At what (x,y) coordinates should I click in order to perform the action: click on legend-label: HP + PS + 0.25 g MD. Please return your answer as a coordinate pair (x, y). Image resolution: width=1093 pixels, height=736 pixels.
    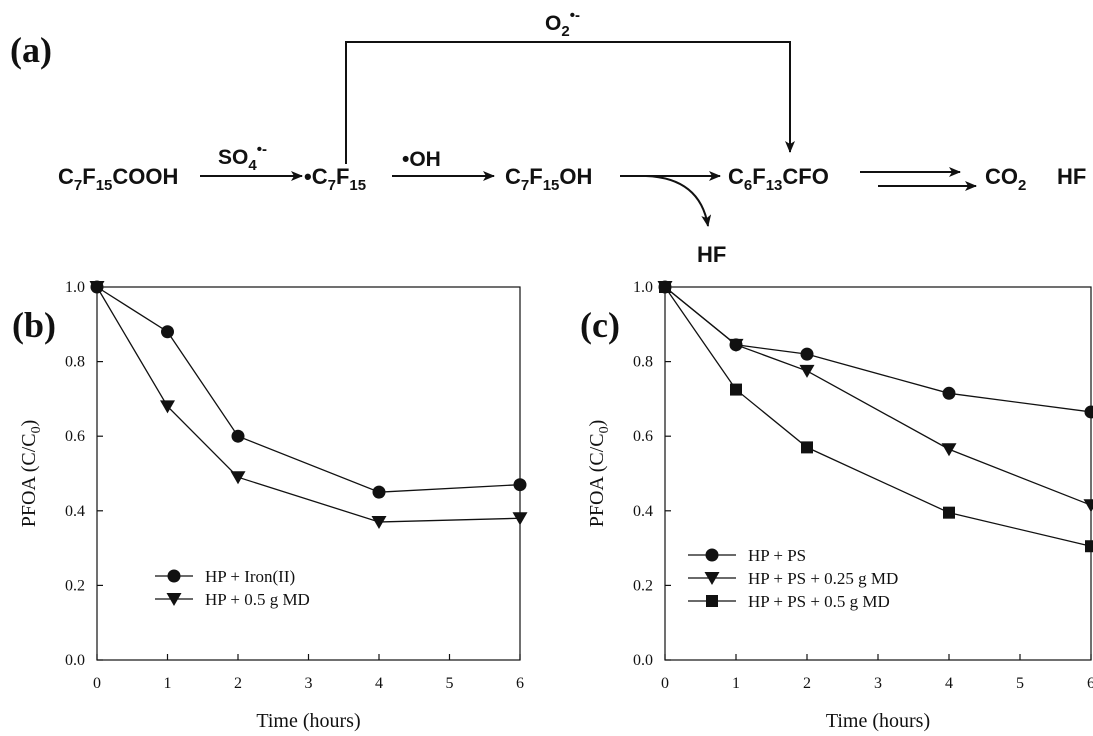
    Looking at the image, I should click on (823, 578).